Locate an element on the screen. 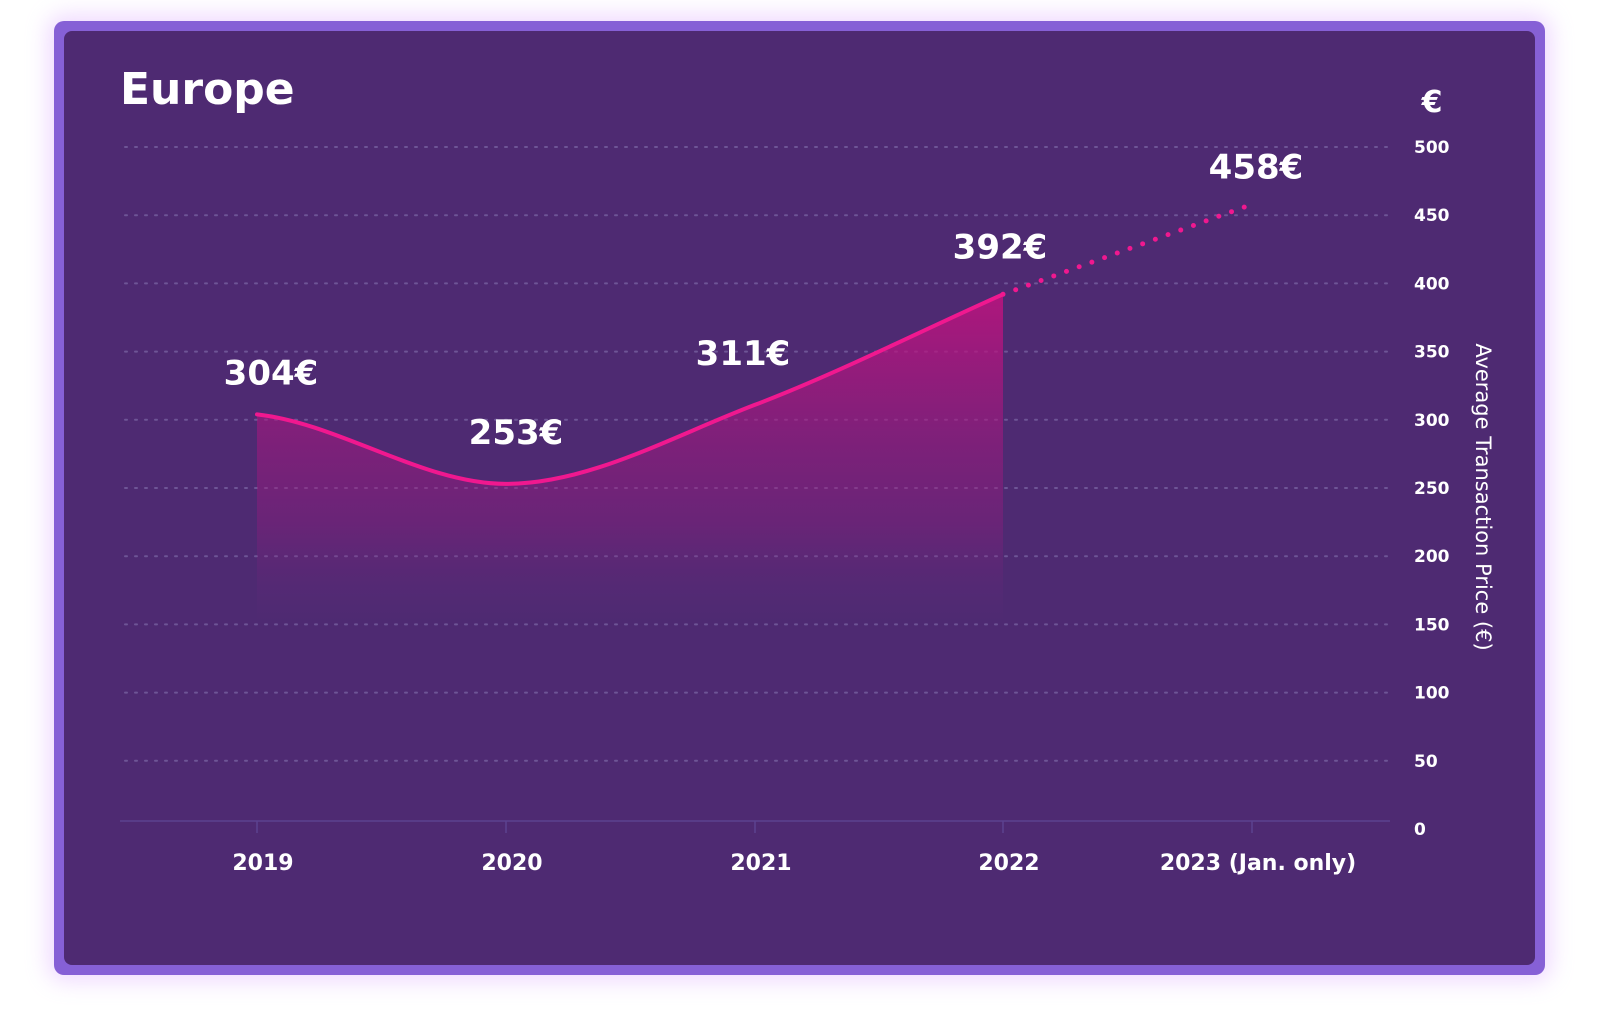  y-tick-label: 100 is located at coordinates (1432, 694).